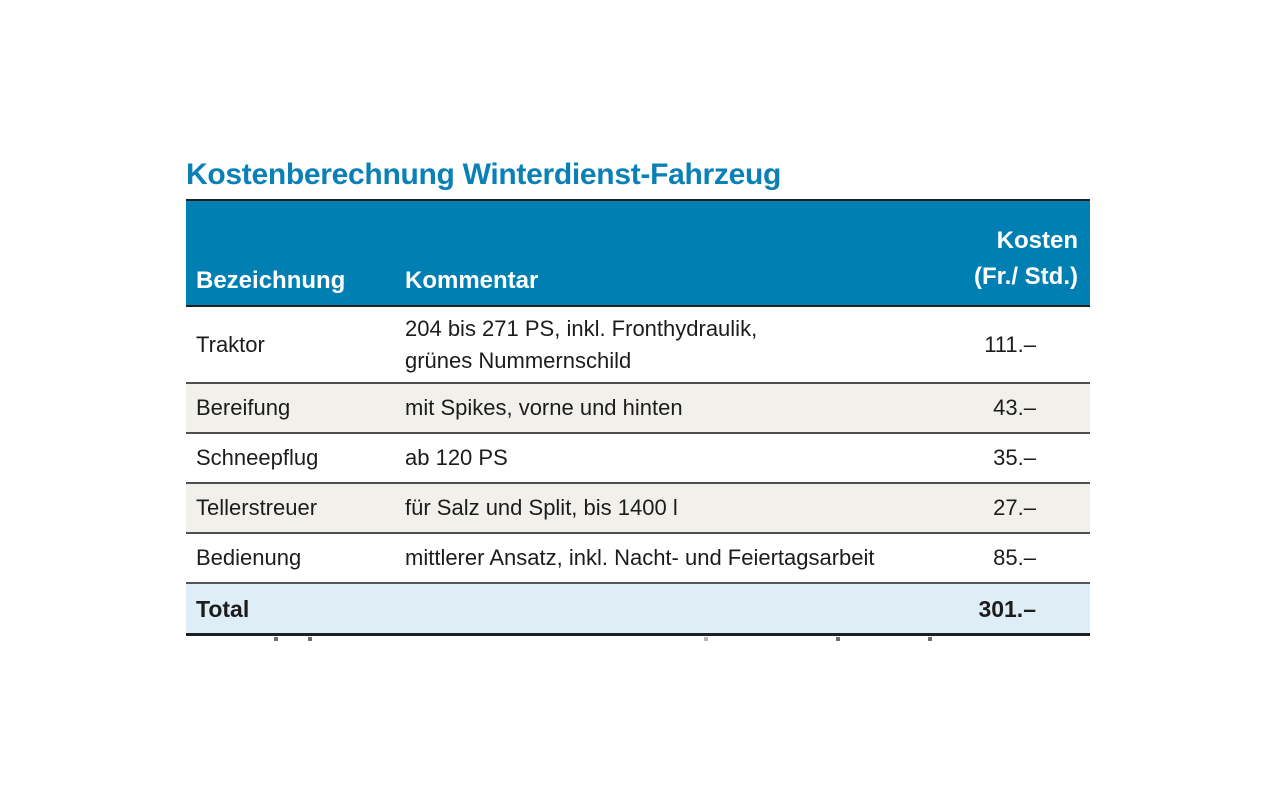 Image resolution: width=1280 pixels, height=801 pixels. I want to click on column-header-kommentar: Kommentar, so click(652, 253).